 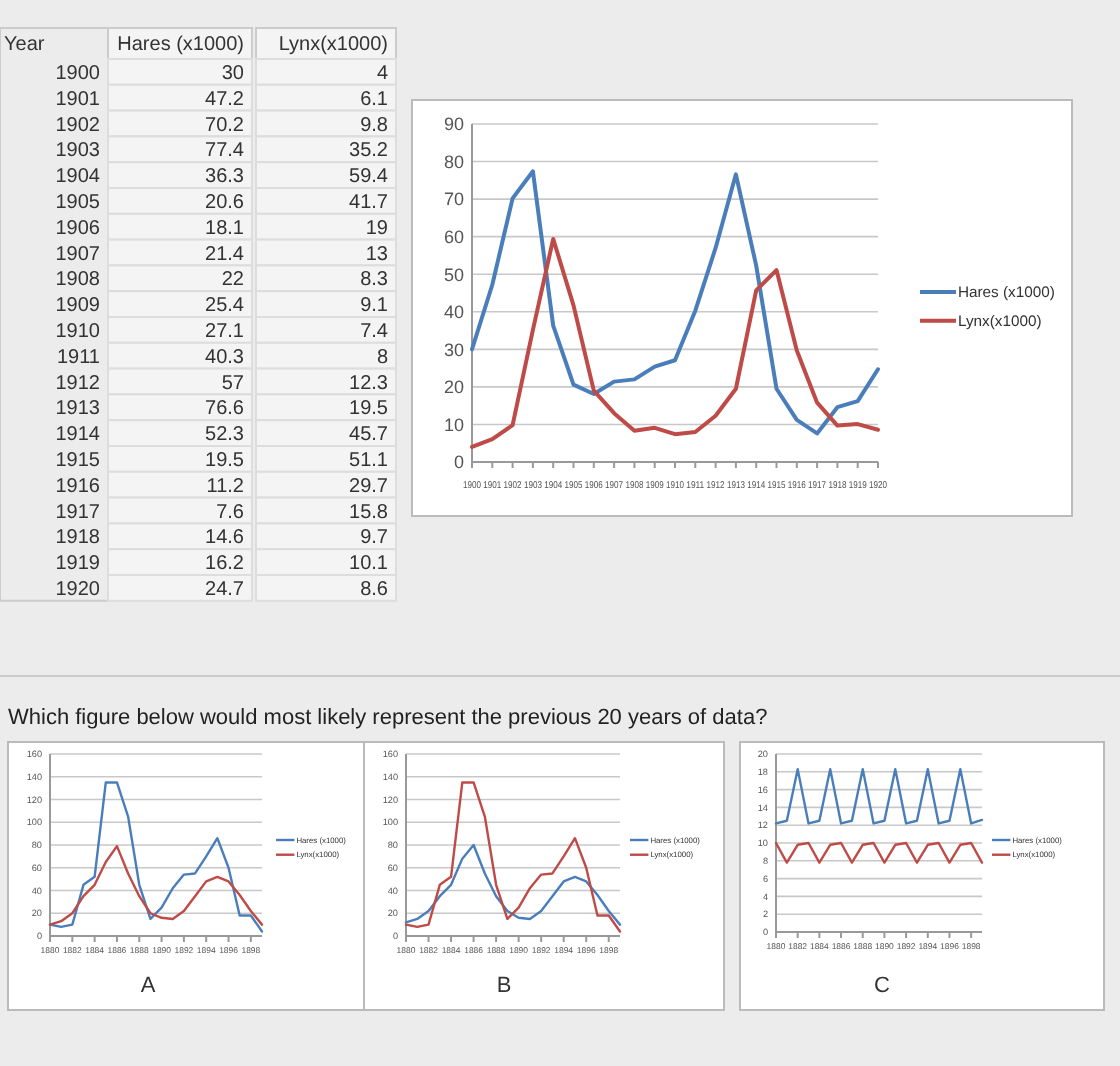 I want to click on data-label: 9.8, so click(x=374, y=125).